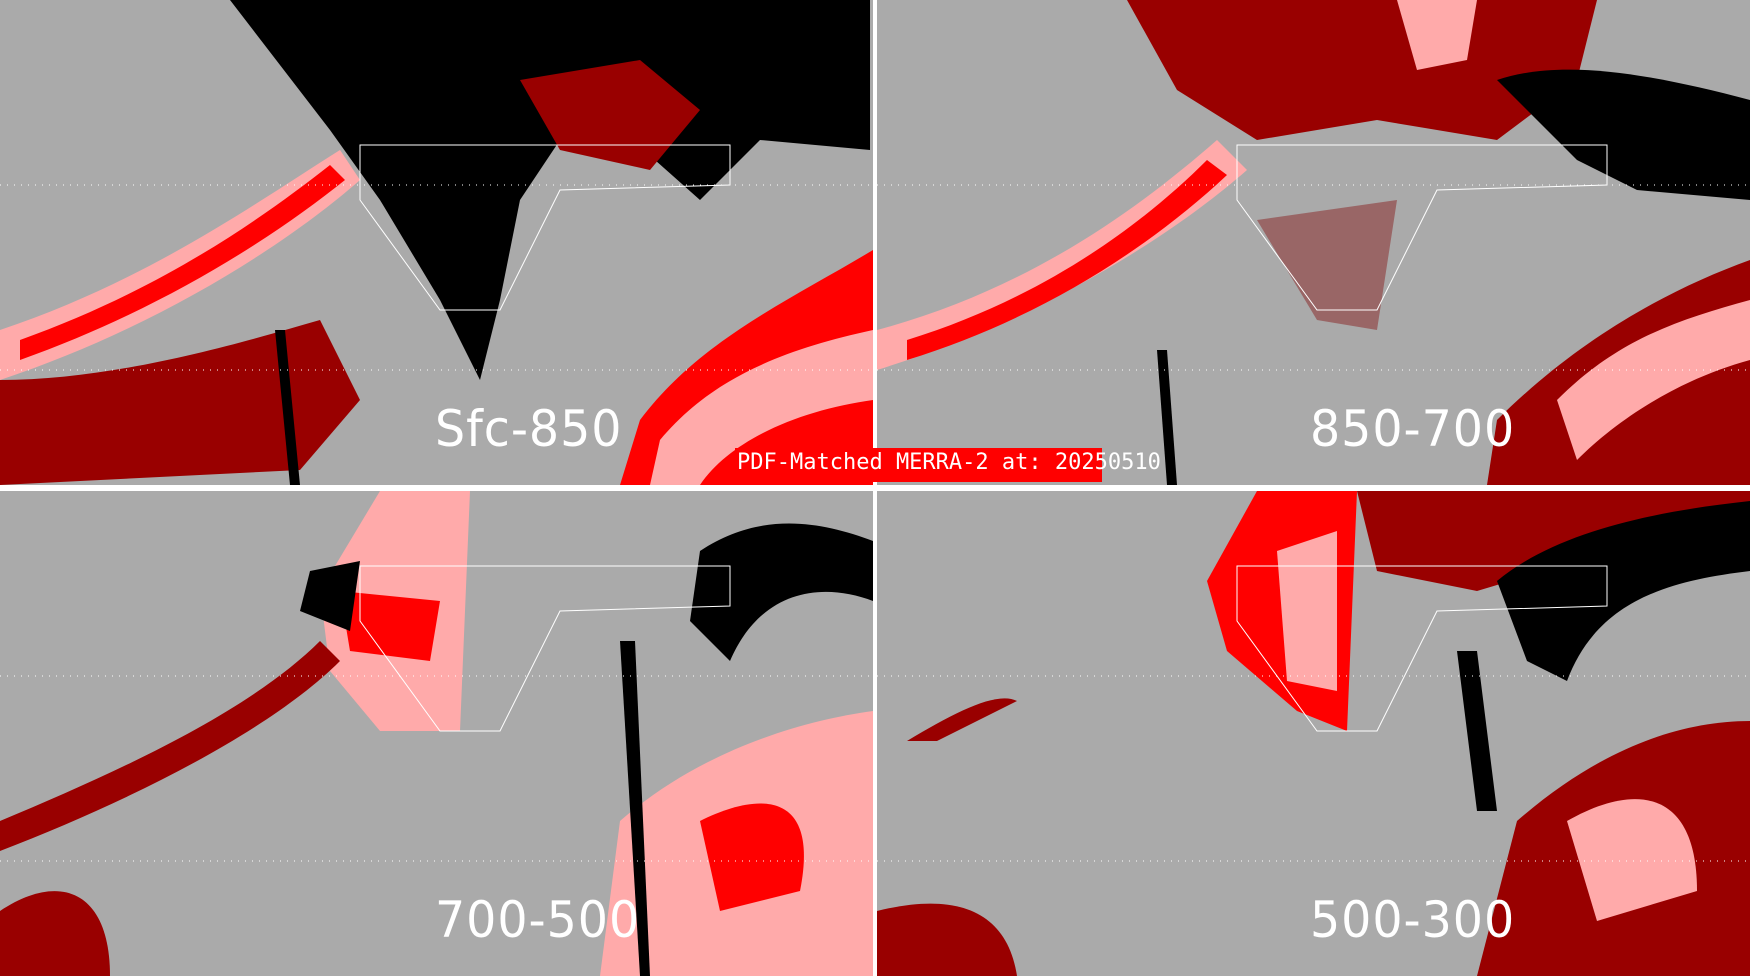 Image resolution: width=1750 pixels, height=976 pixels. I want to click on panel-label: Sfc-850, so click(529, 429).